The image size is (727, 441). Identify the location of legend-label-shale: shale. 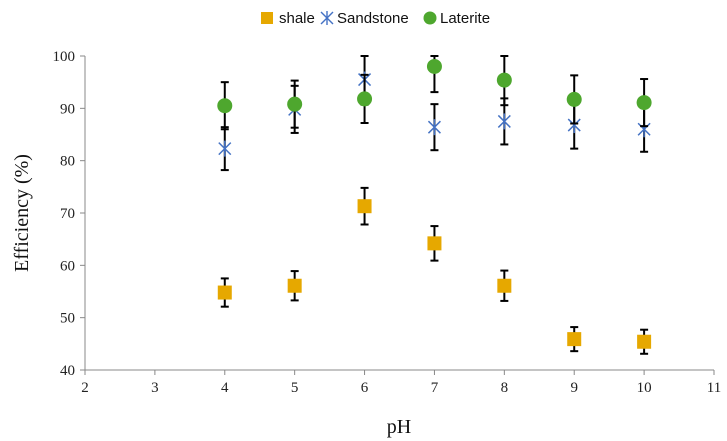
(297, 18).